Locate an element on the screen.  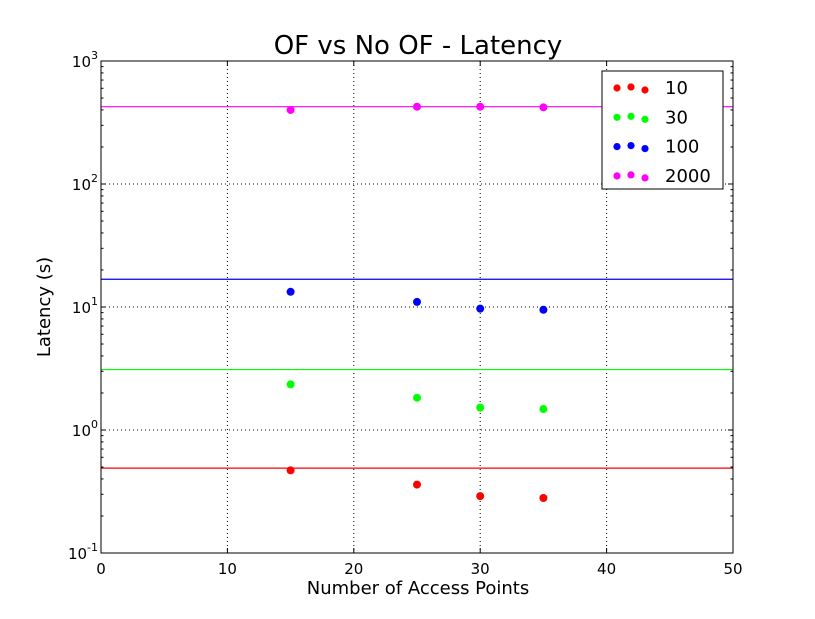
x-tick-label: 50 is located at coordinates (732, 569).